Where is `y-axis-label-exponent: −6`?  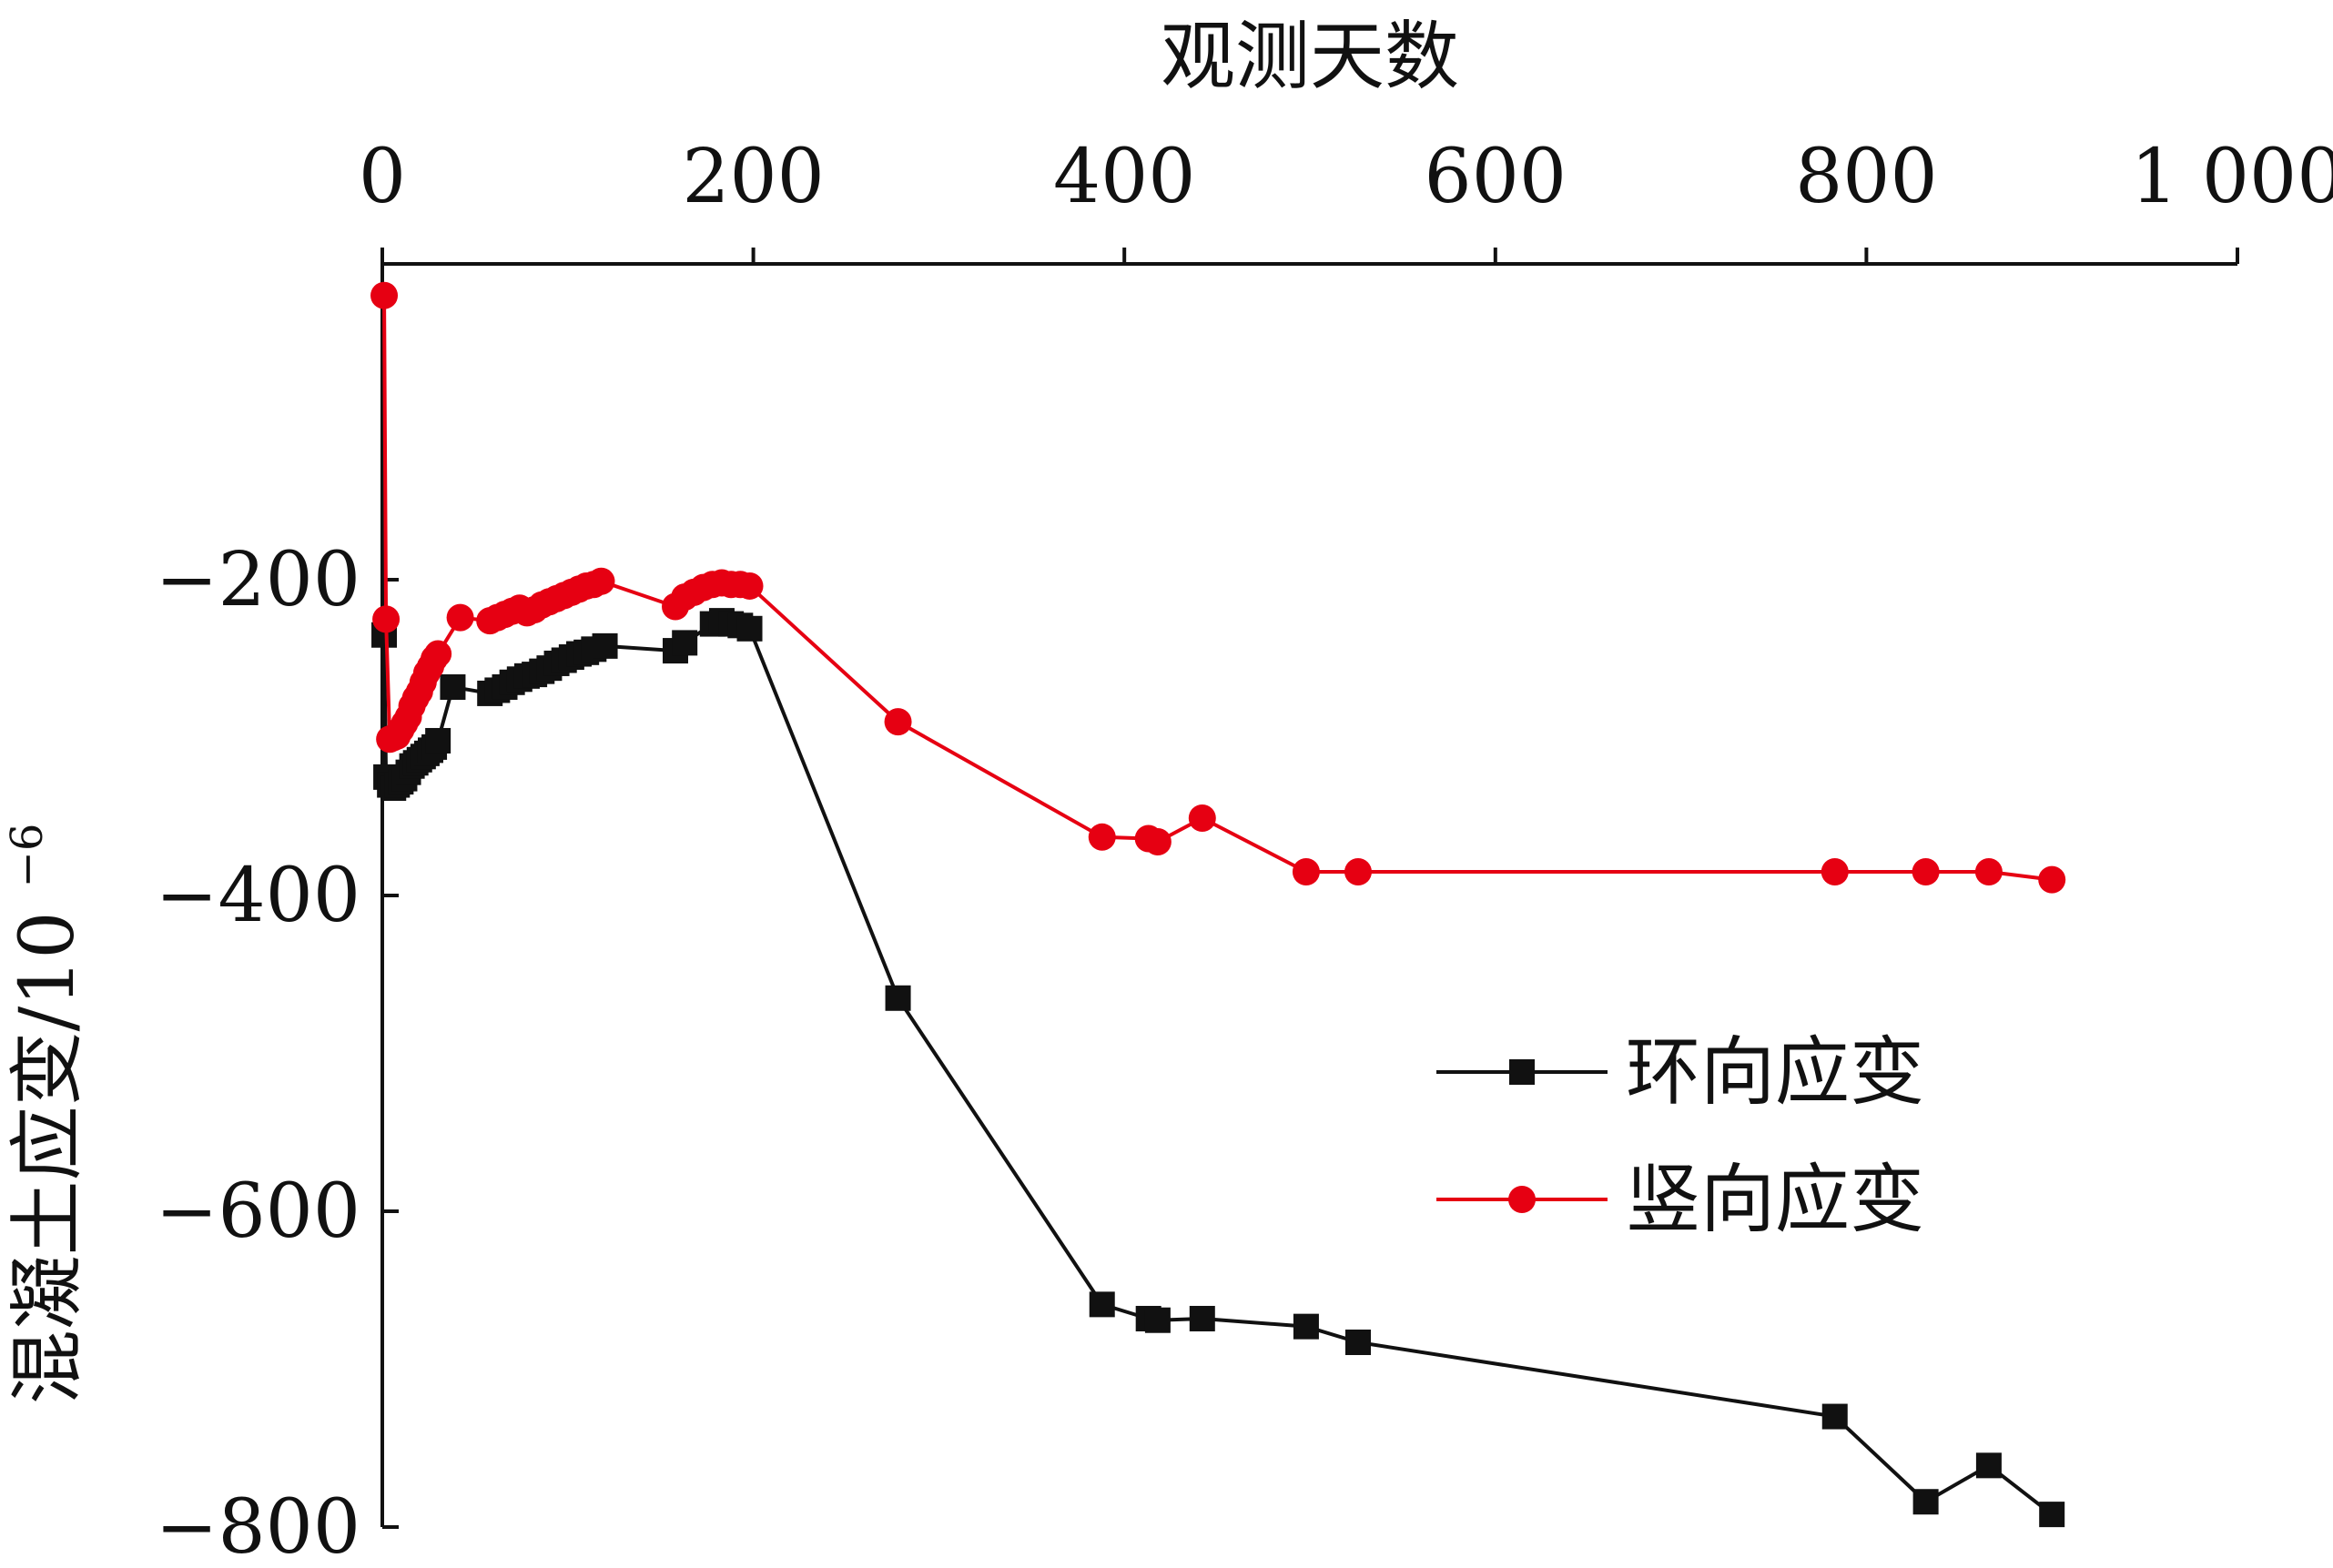
y-axis-label-exponent: −6 is located at coordinates (27, 856).